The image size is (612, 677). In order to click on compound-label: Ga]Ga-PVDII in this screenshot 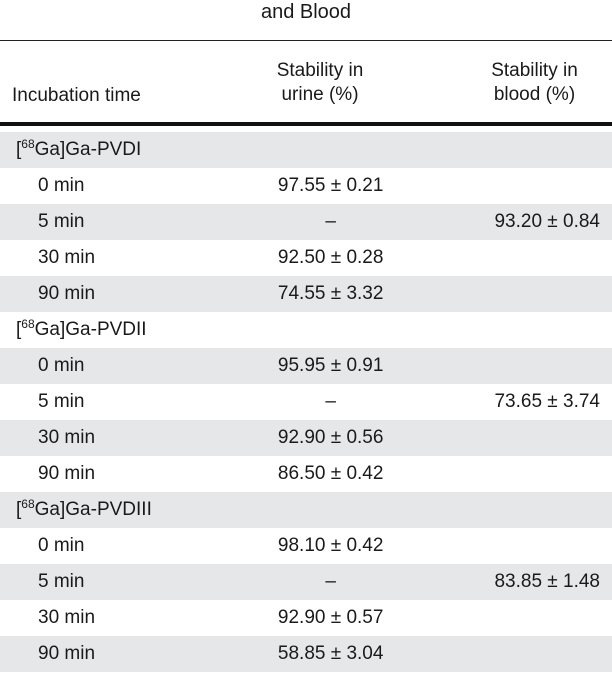, I will do `click(90, 329)`.